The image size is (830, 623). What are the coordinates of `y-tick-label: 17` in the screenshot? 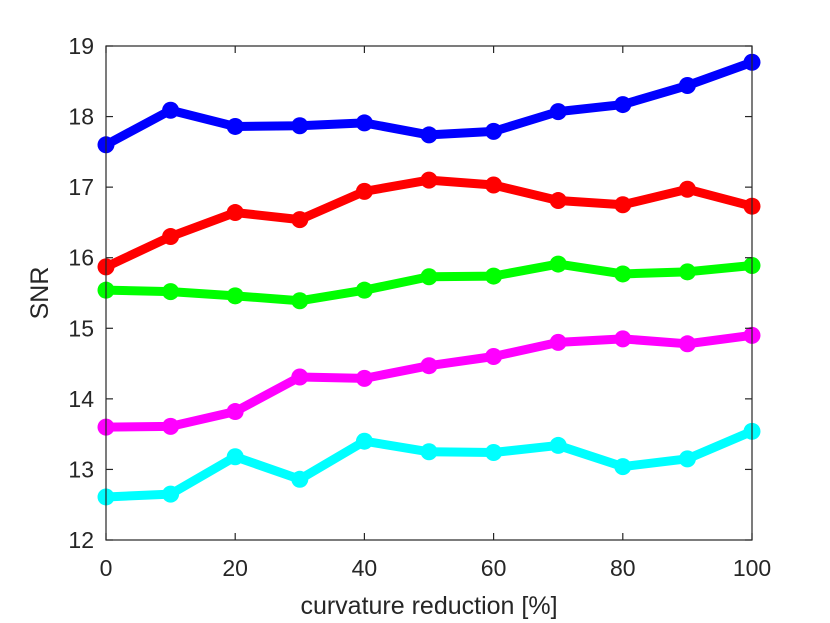 It's located at (81, 187).